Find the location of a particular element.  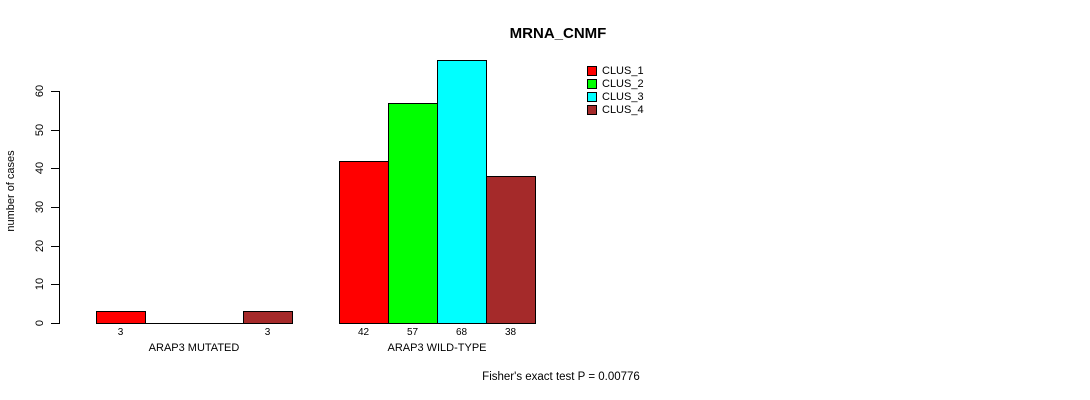

y-axis-line is located at coordinates (59, 207).